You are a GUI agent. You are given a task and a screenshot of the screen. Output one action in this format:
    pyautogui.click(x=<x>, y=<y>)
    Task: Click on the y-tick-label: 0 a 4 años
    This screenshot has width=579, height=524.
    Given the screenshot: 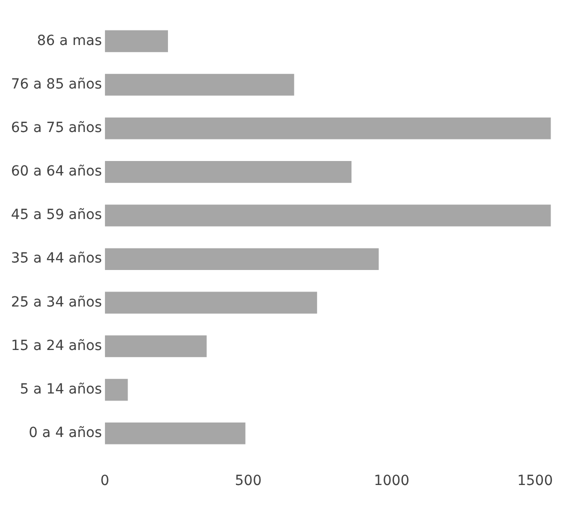 What is the action you would take?
    pyautogui.click(x=65, y=433)
    